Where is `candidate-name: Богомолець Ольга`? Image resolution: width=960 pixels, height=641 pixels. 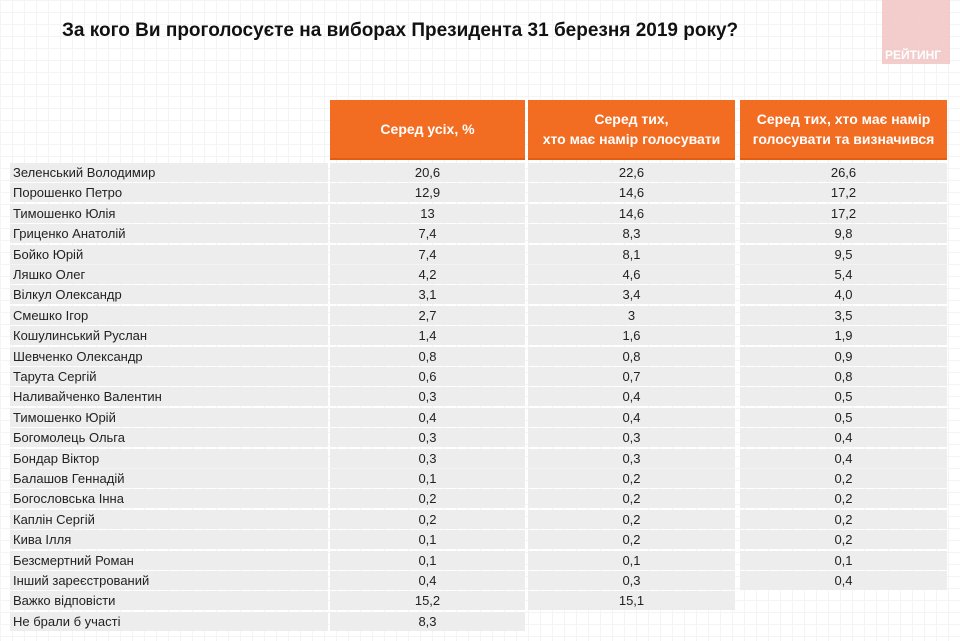
candidate-name: Богомолець Ольга is located at coordinates (169, 438).